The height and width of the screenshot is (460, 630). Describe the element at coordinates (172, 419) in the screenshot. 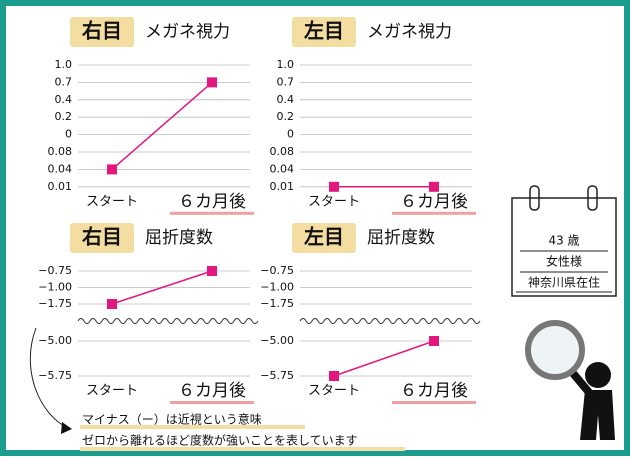

I see `note-text: マイナス（ー）は近視という意味` at that location.